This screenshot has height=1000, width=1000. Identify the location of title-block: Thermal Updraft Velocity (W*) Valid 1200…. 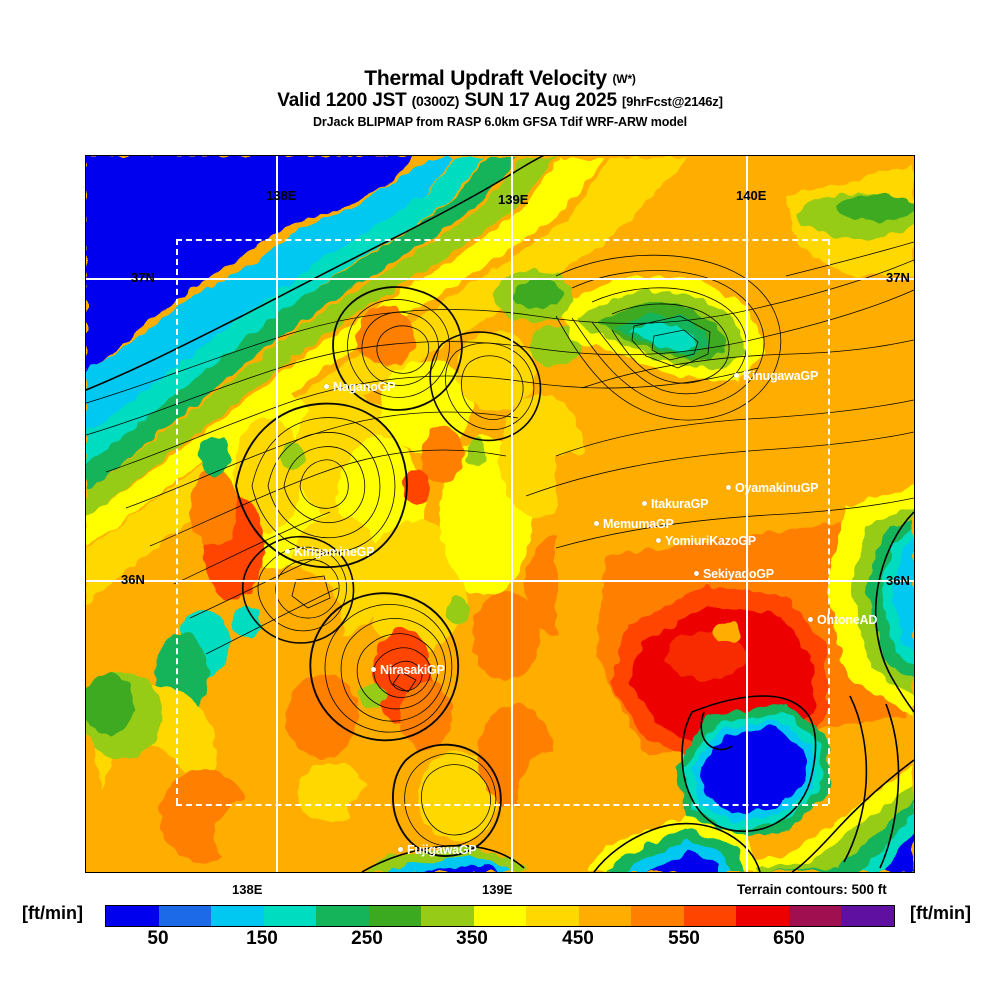
(500, 99).